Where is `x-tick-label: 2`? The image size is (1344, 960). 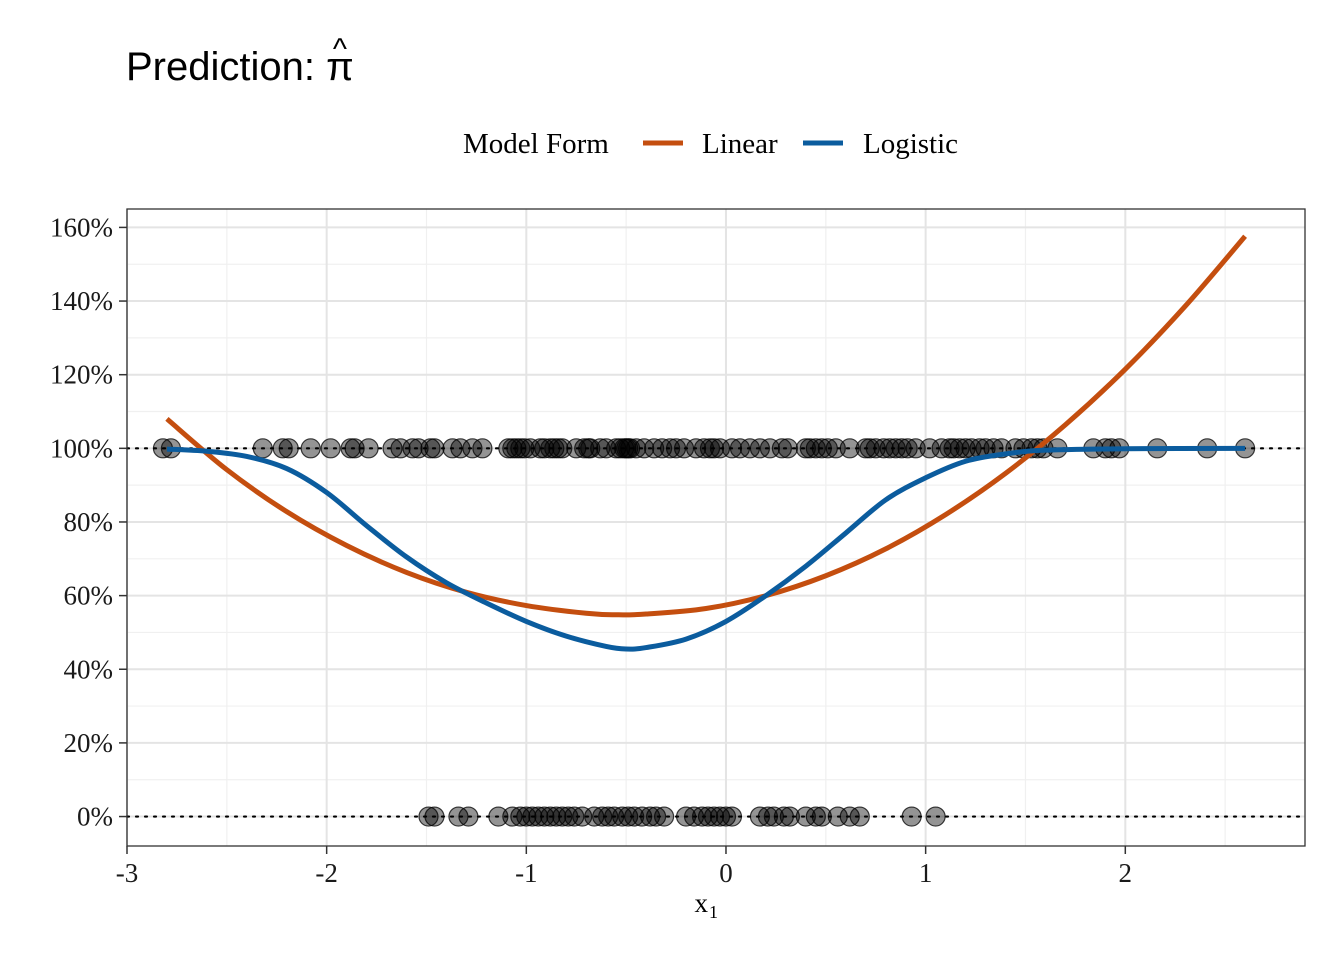
x-tick-label: 2 is located at coordinates (1126, 873).